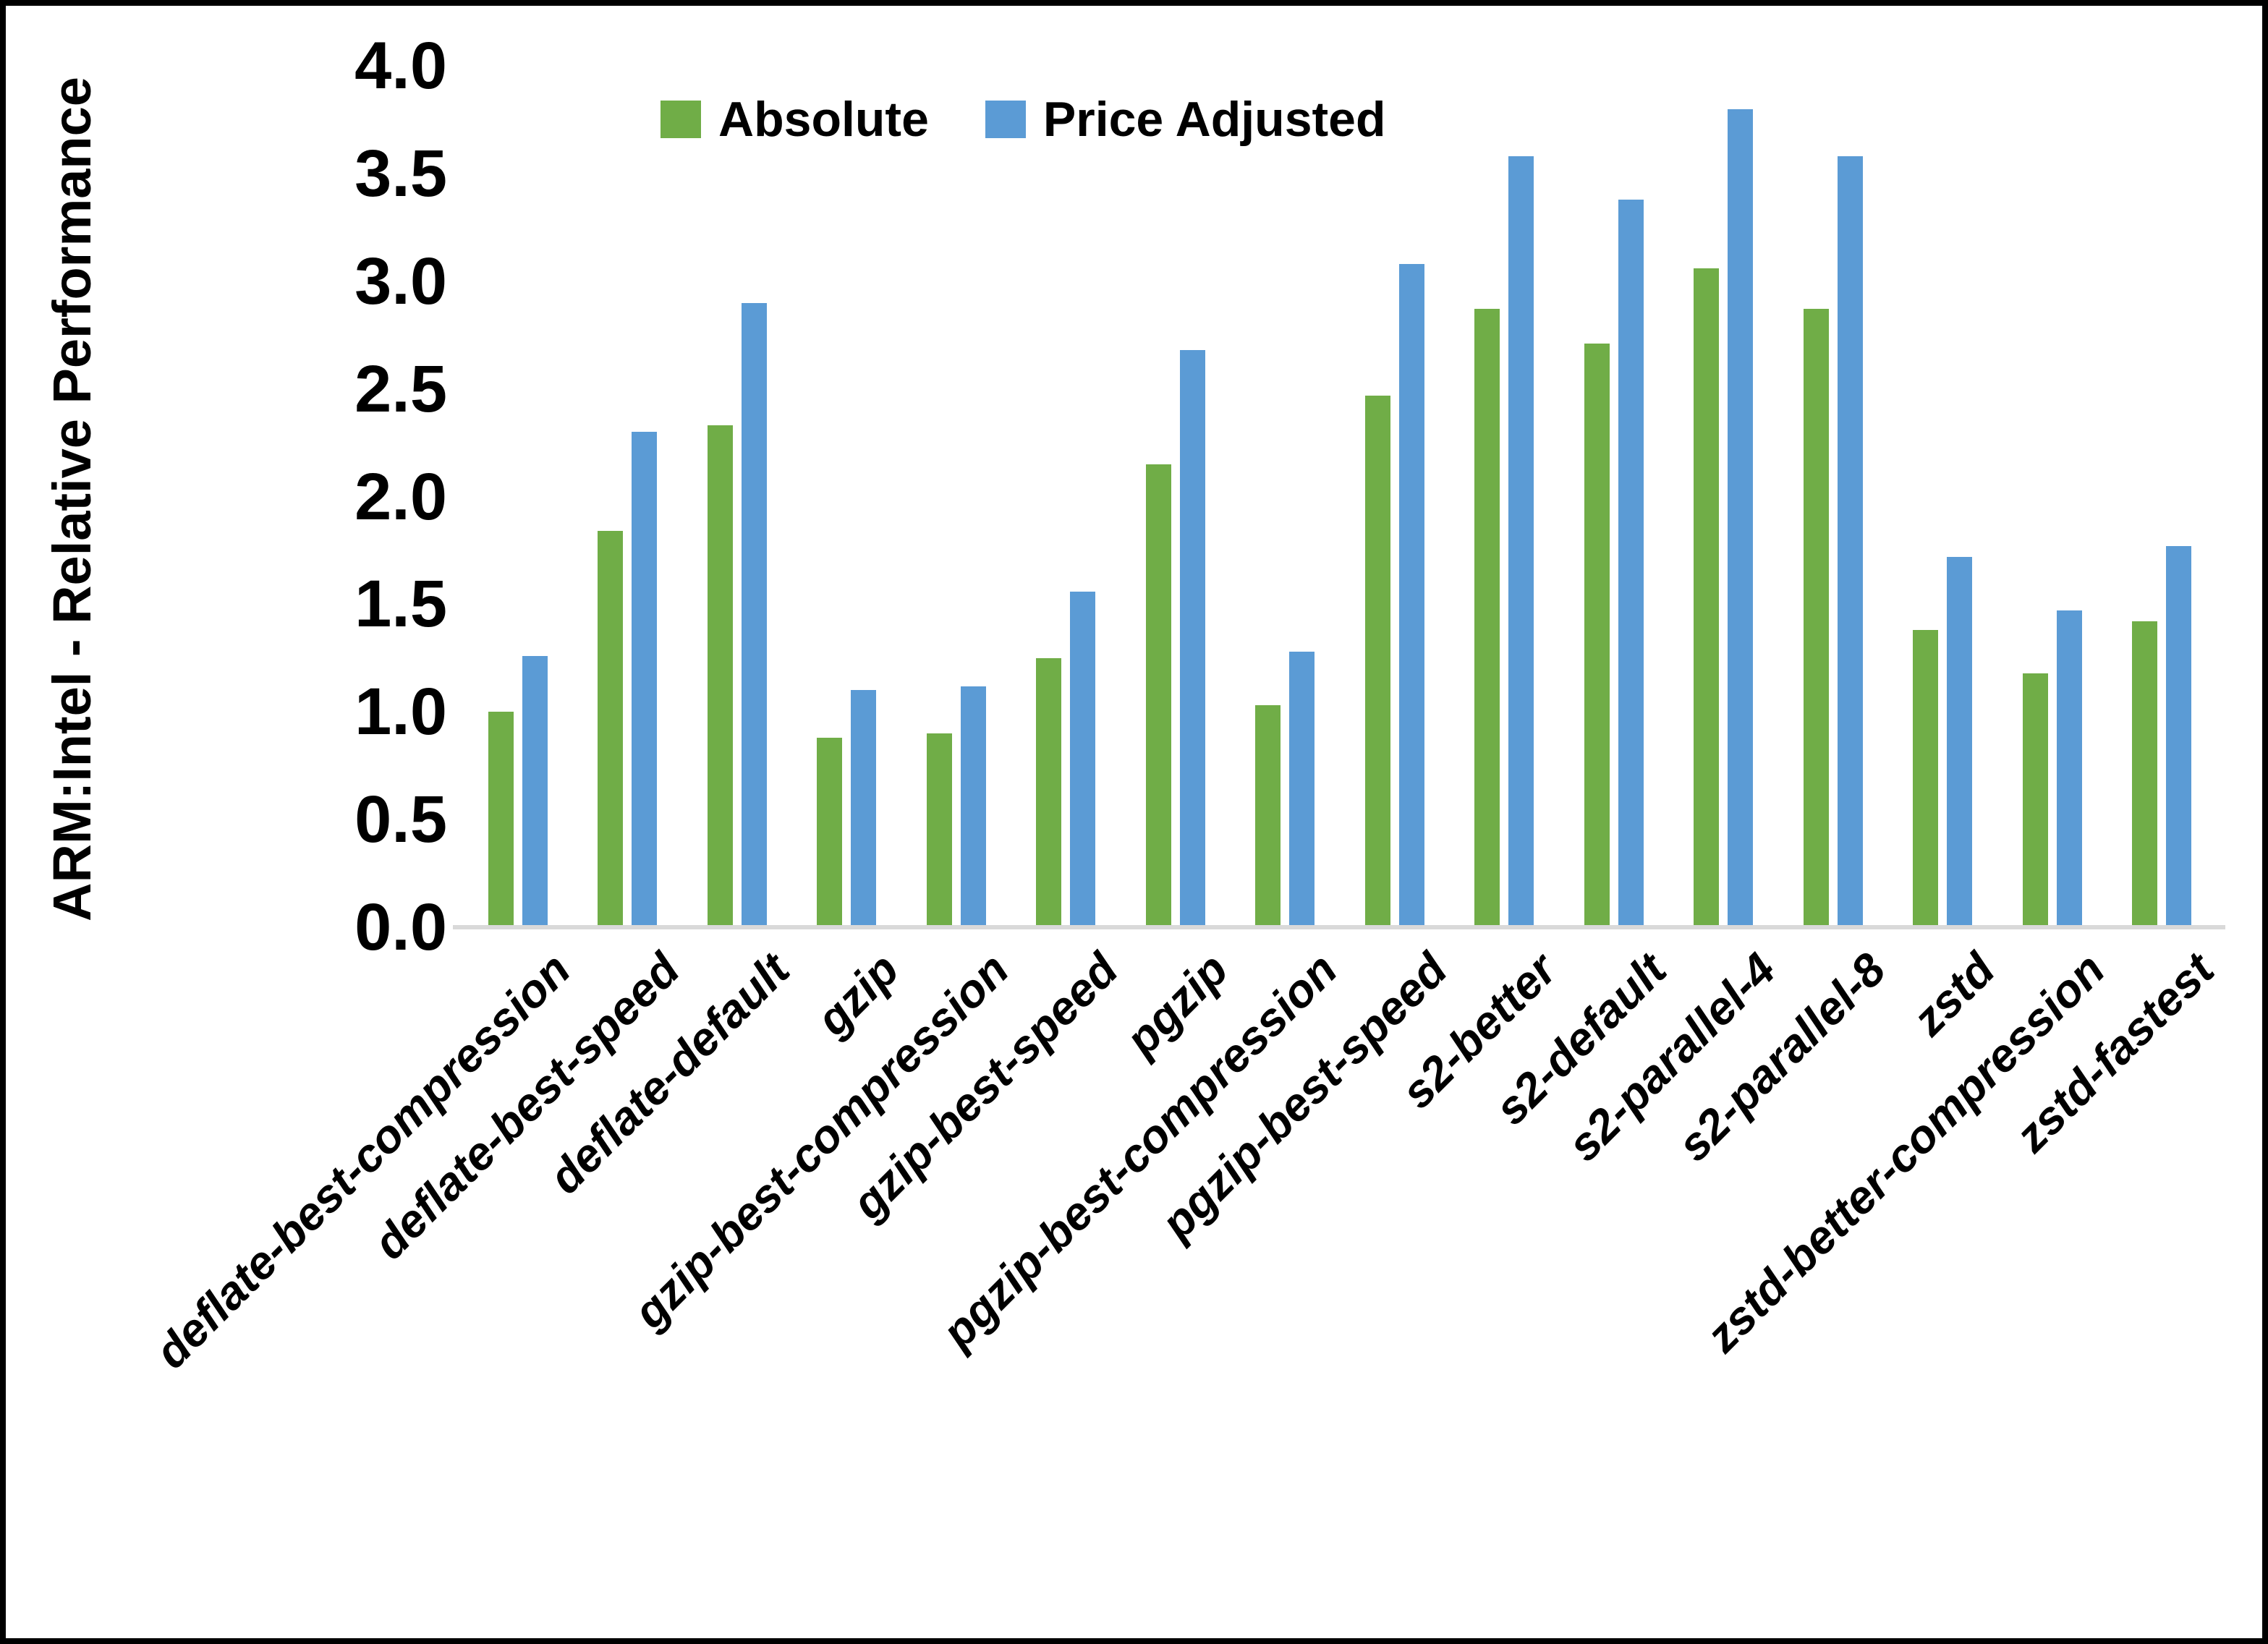 Image resolution: width=2268 pixels, height=1644 pixels. Describe the element at coordinates (1066, 496) in the screenshot. I see `bar-group-gzip-best-speed` at that location.